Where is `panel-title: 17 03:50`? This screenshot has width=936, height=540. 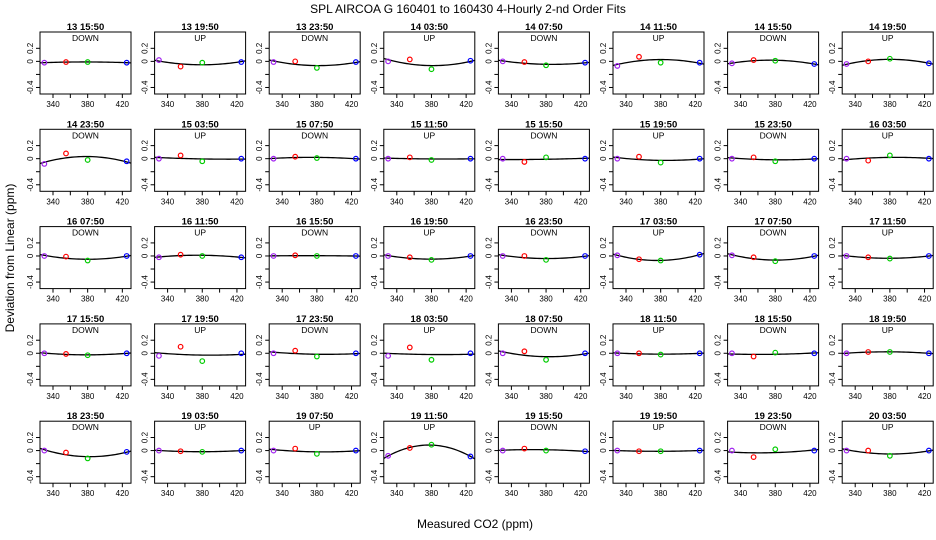
panel-title: 17 03:50 is located at coordinates (659, 222).